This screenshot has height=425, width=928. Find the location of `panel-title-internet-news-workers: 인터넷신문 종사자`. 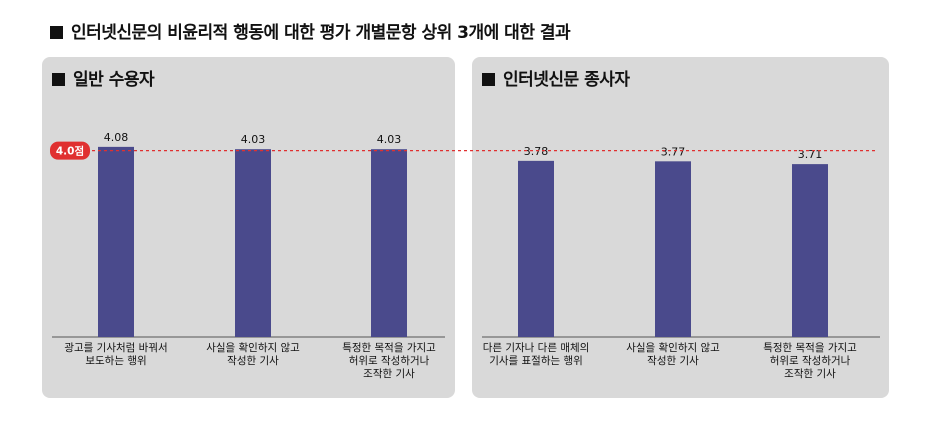

panel-title-internet-news-workers: 인터넷신문 종사자 is located at coordinates (556, 77).